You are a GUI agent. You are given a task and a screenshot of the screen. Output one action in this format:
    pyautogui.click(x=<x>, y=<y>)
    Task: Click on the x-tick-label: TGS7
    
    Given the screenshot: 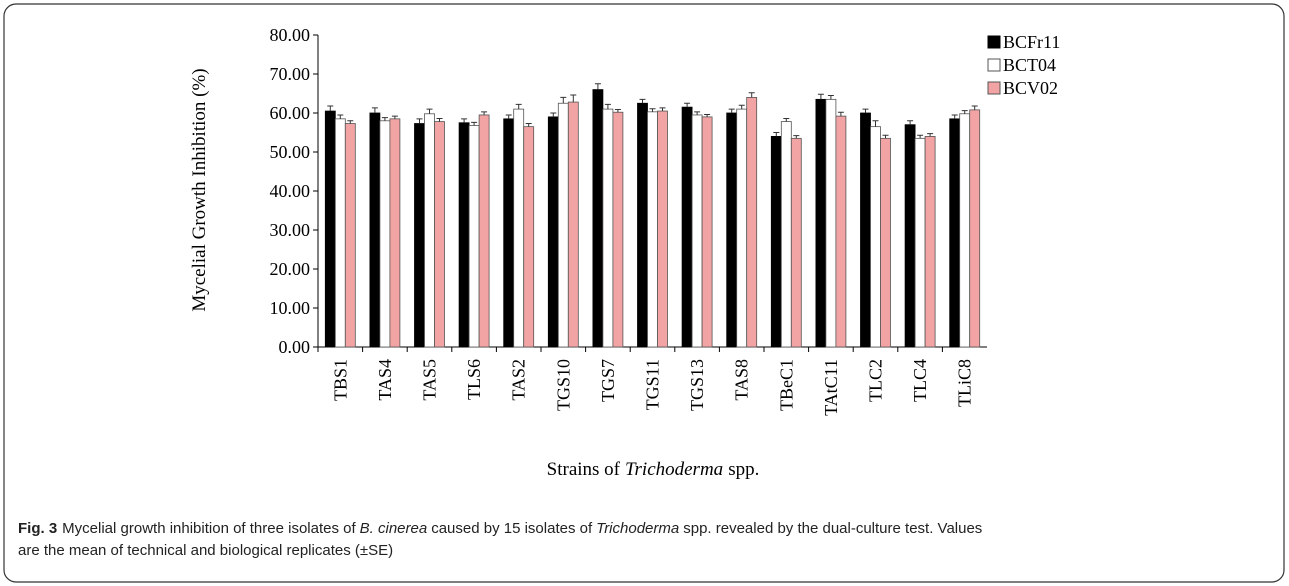 What is the action you would take?
    pyautogui.click(x=608, y=380)
    